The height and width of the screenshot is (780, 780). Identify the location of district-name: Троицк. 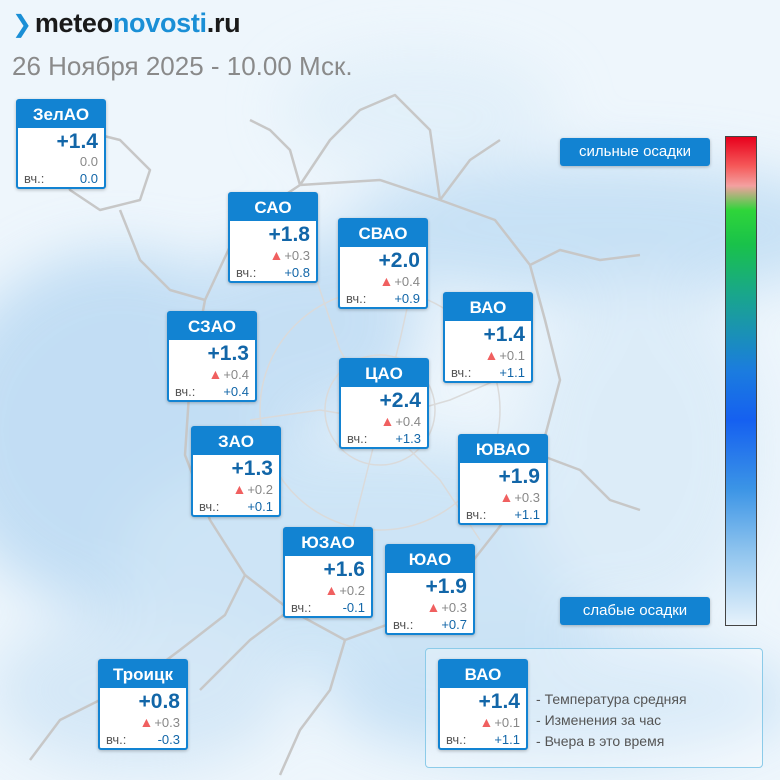
(143, 674).